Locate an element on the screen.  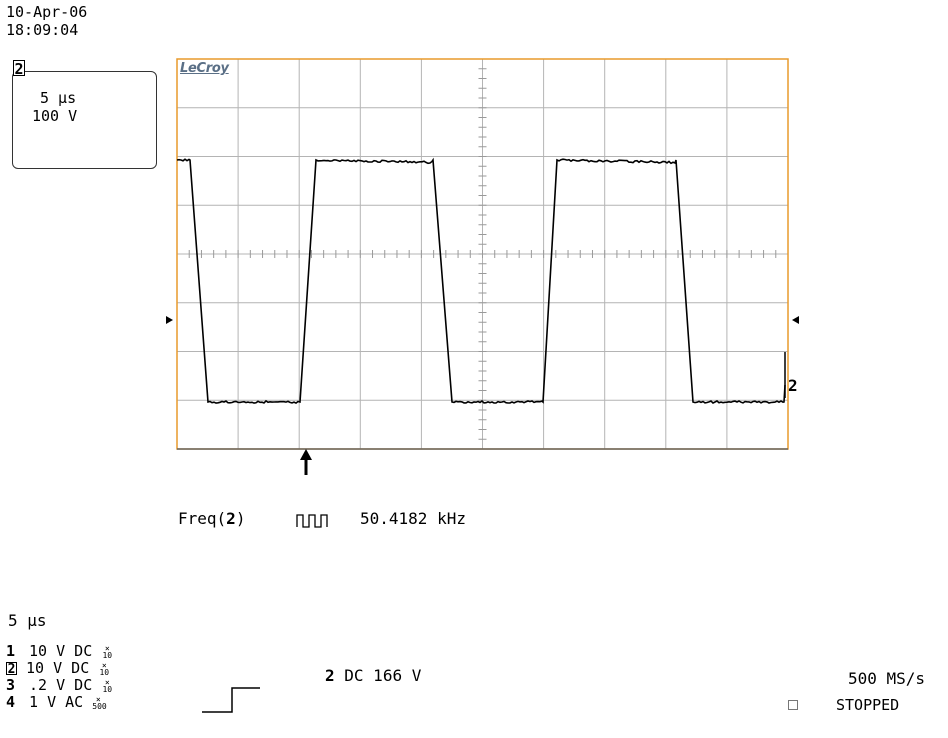
trigger-channel: 2 is located at coordinates (330, 675).